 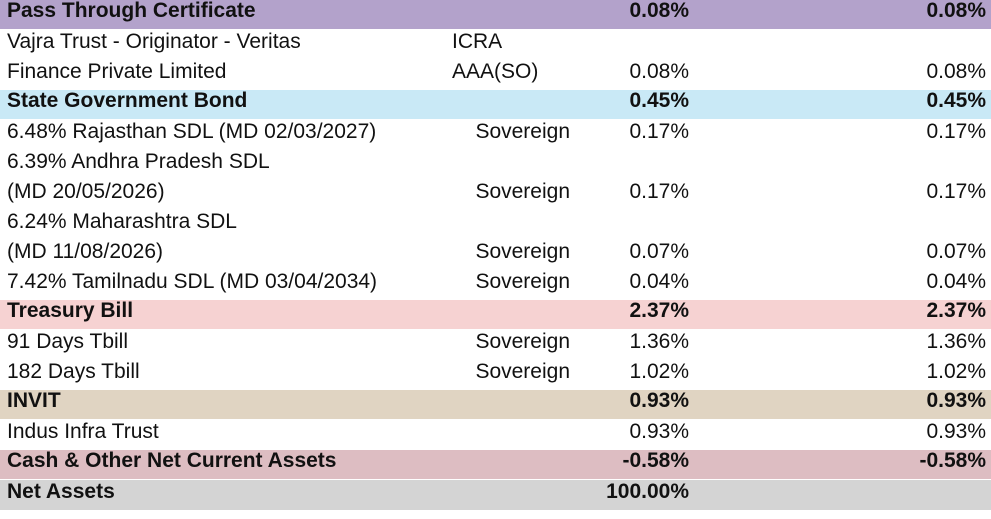 I want to click on row-percent-nav: 2.37%, so click(x=659, y=311).